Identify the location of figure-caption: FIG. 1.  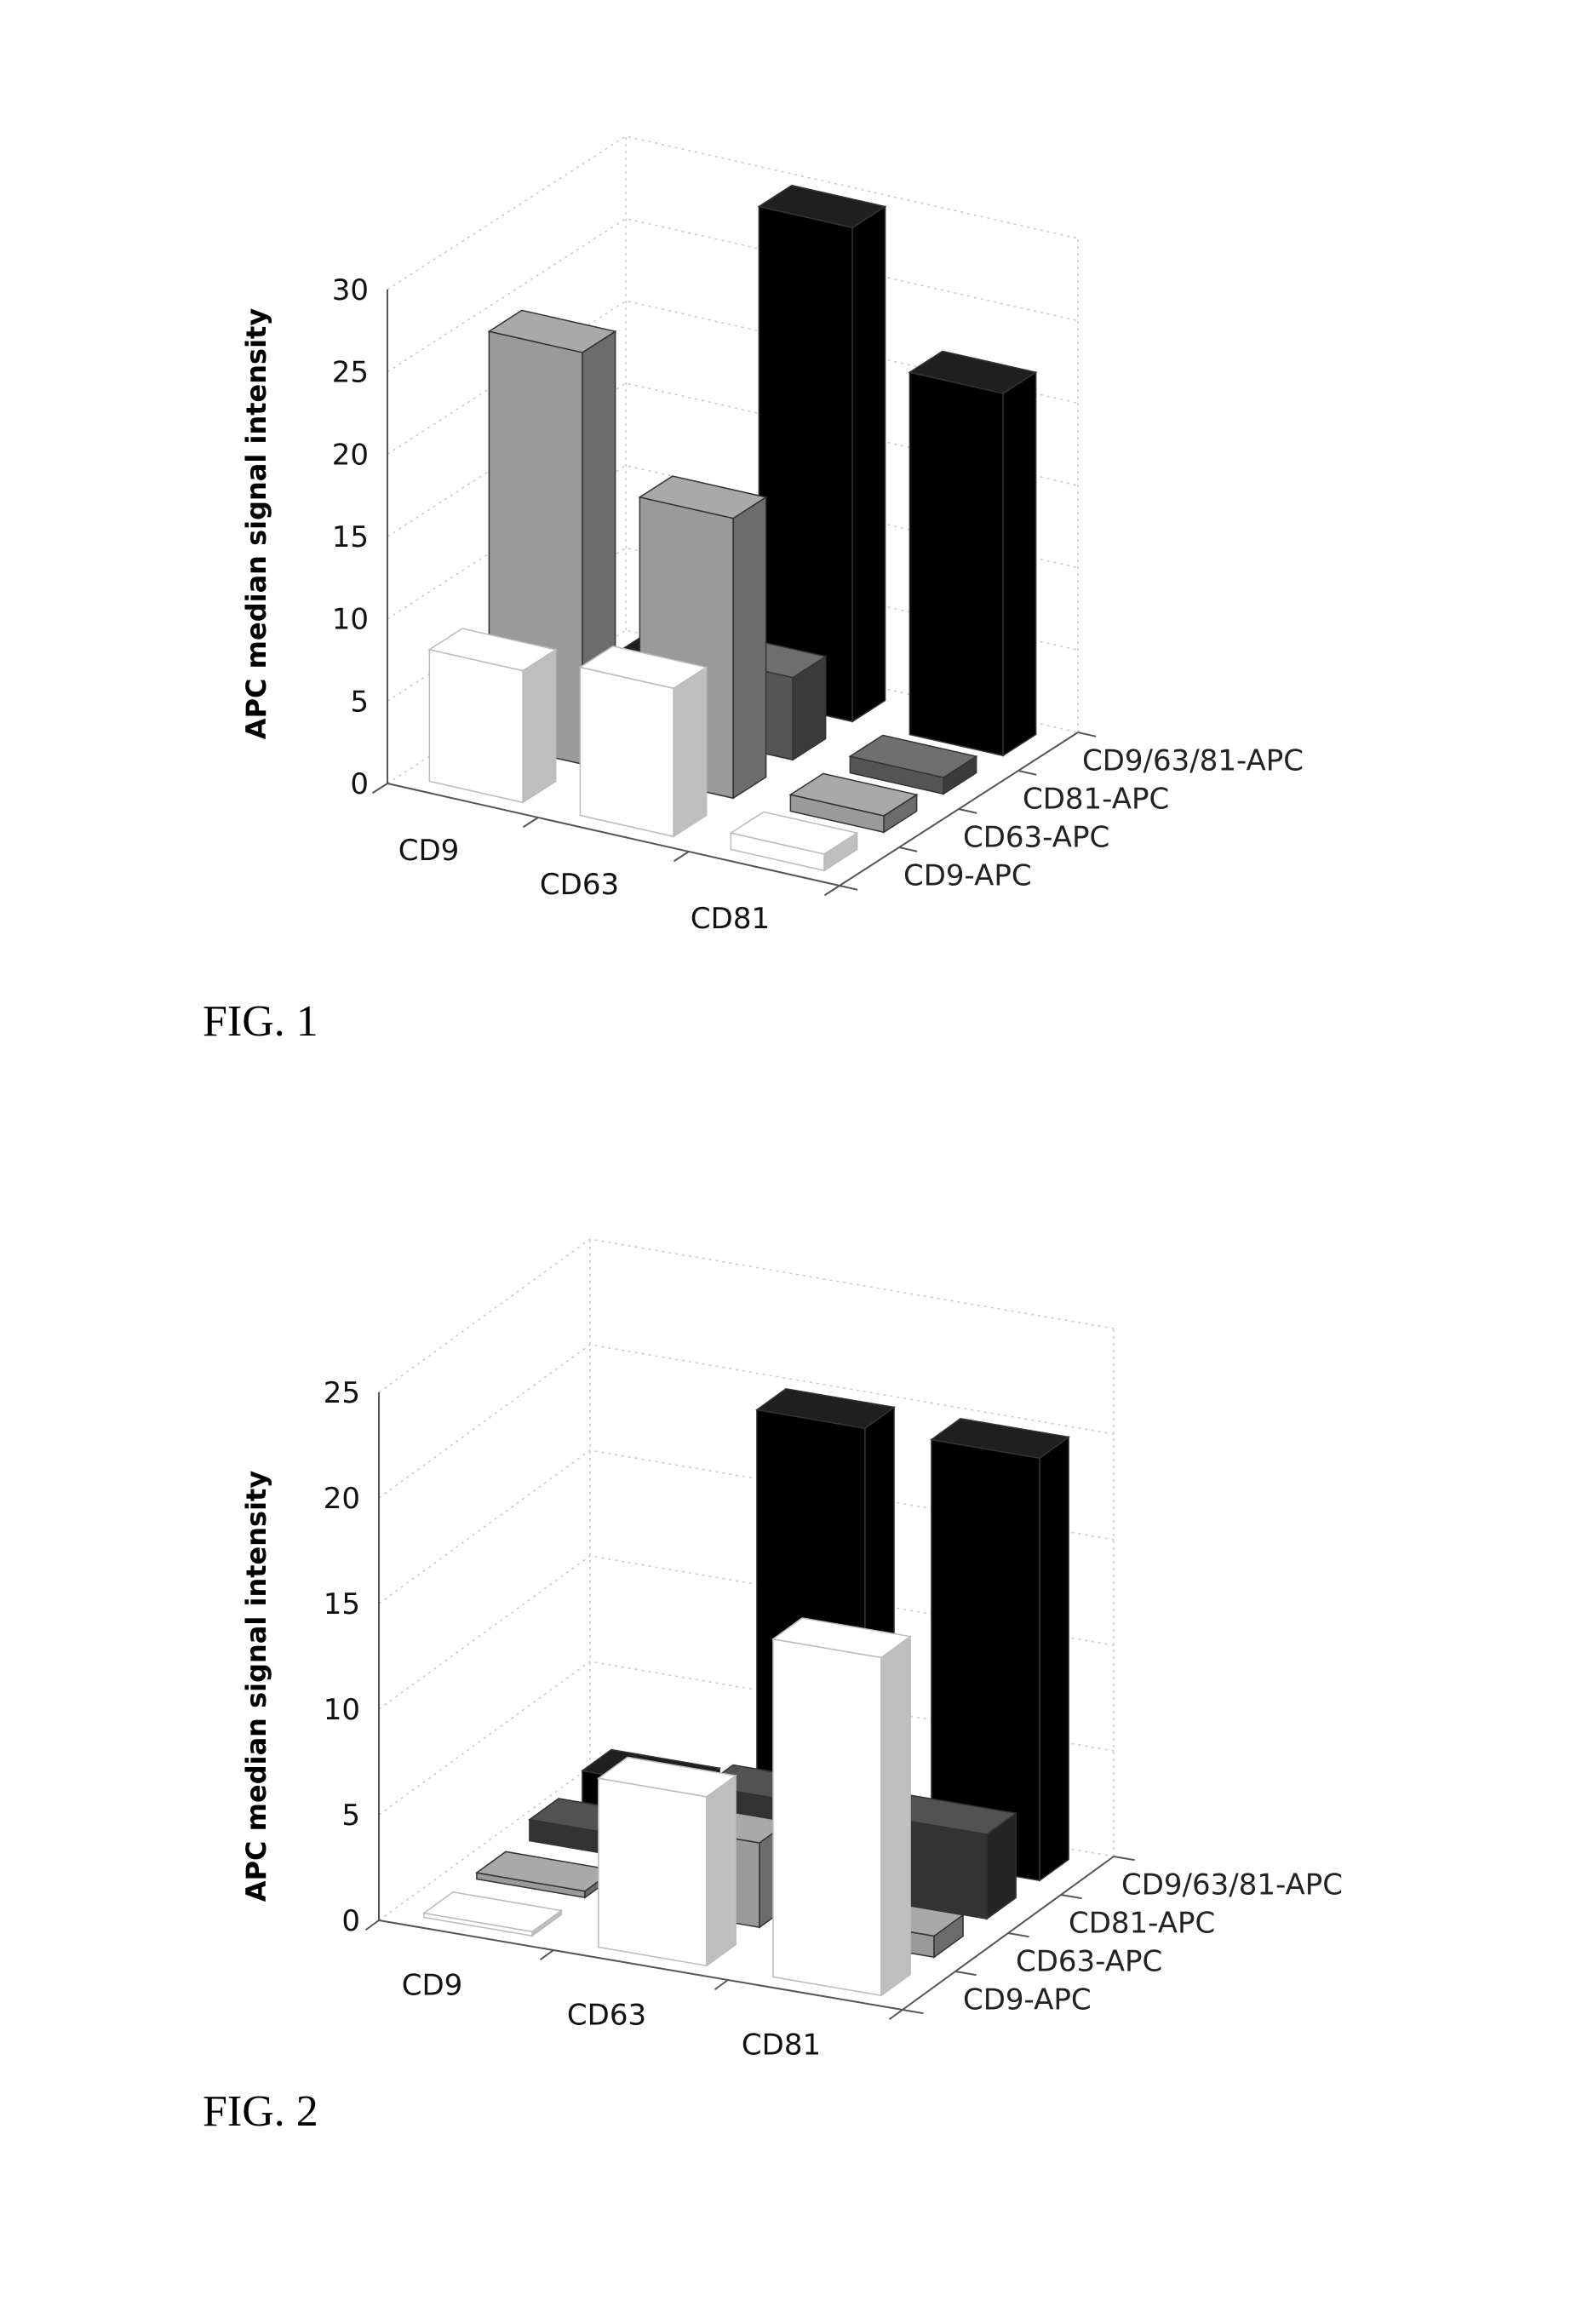
(260, 1021).